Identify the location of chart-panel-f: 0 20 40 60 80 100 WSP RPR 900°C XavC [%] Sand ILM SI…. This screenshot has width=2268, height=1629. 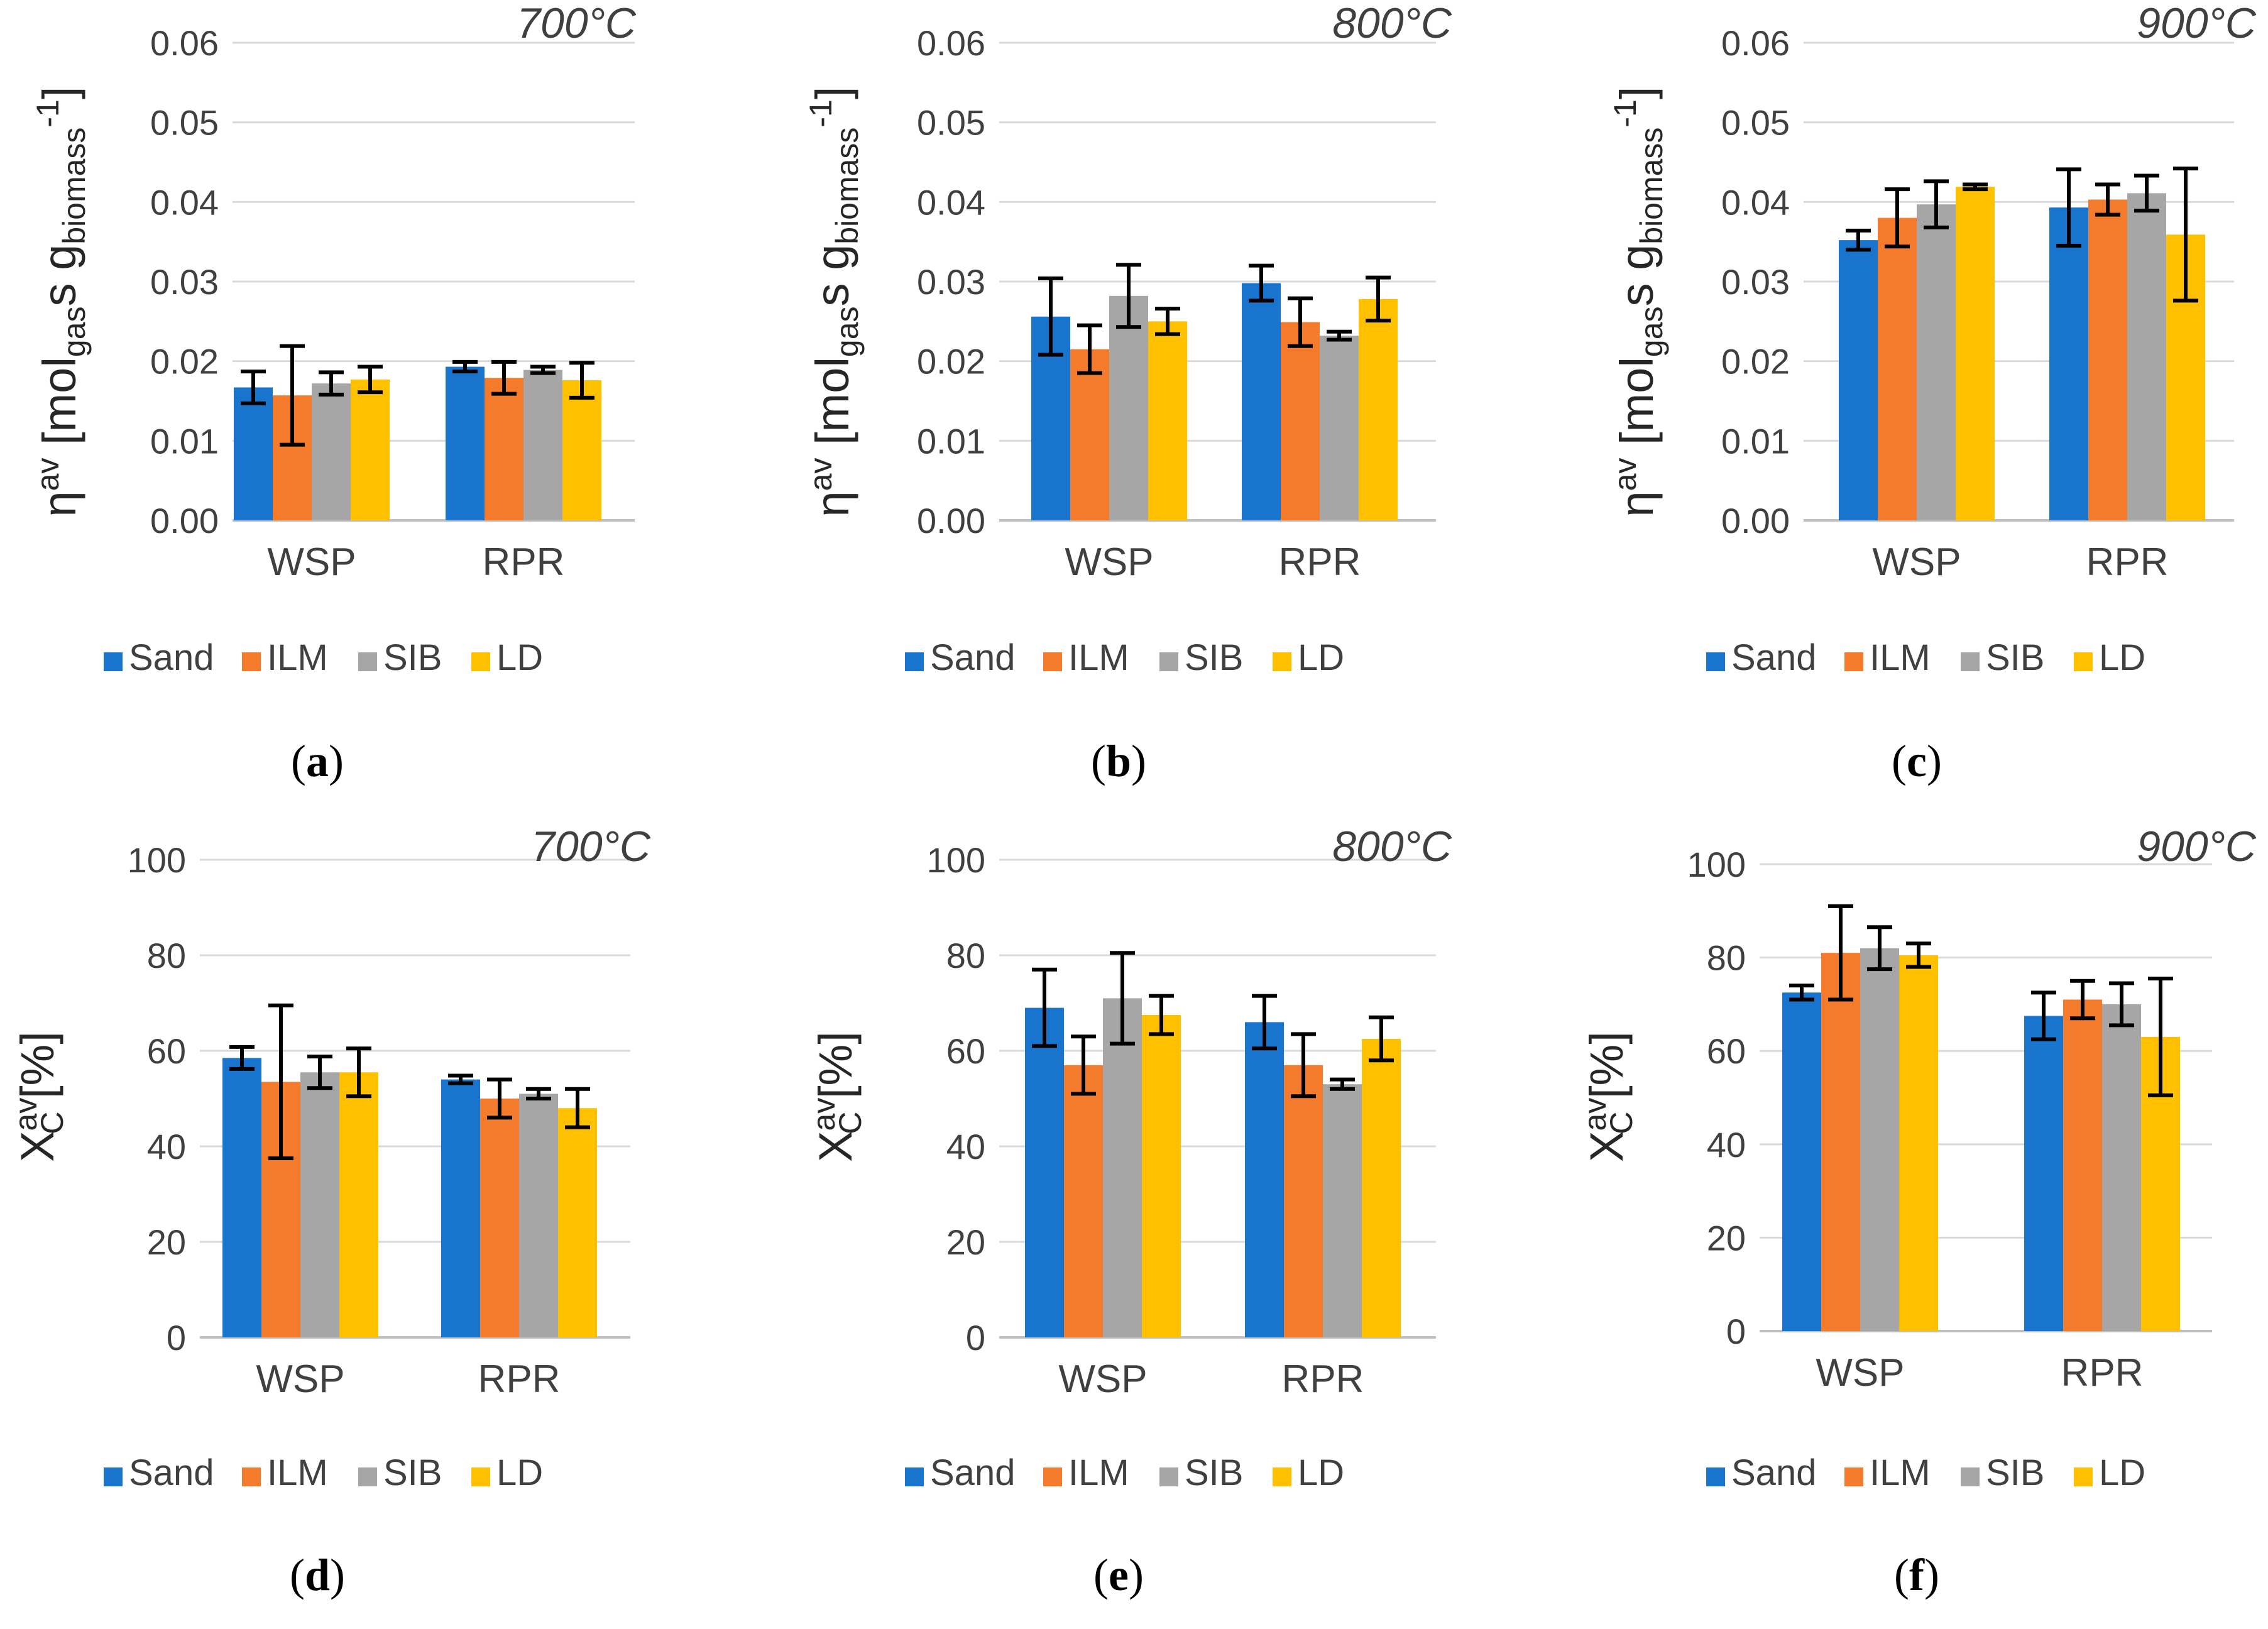
(1917, 1211).